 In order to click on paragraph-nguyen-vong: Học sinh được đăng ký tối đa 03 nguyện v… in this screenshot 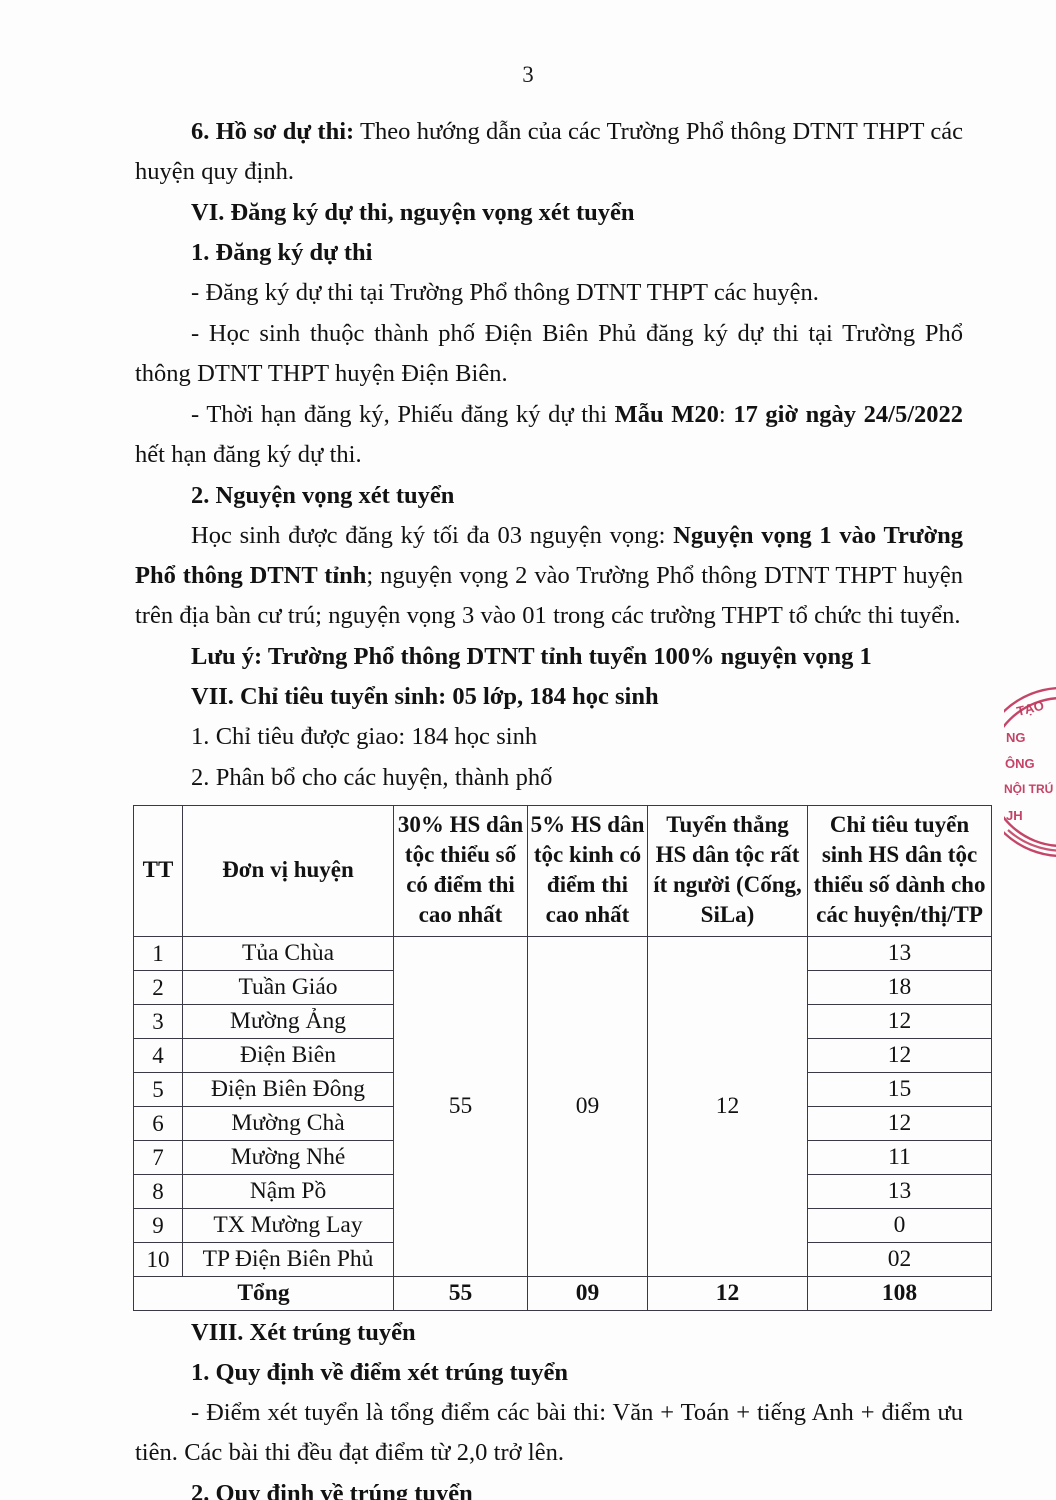, I will do `click(549, 576)`.